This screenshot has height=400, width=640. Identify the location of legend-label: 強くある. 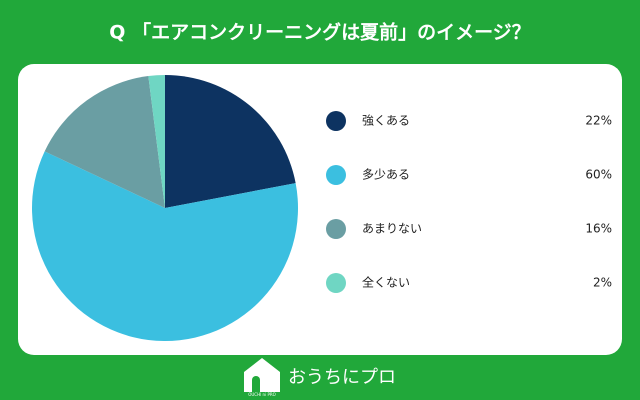
(386, 121).